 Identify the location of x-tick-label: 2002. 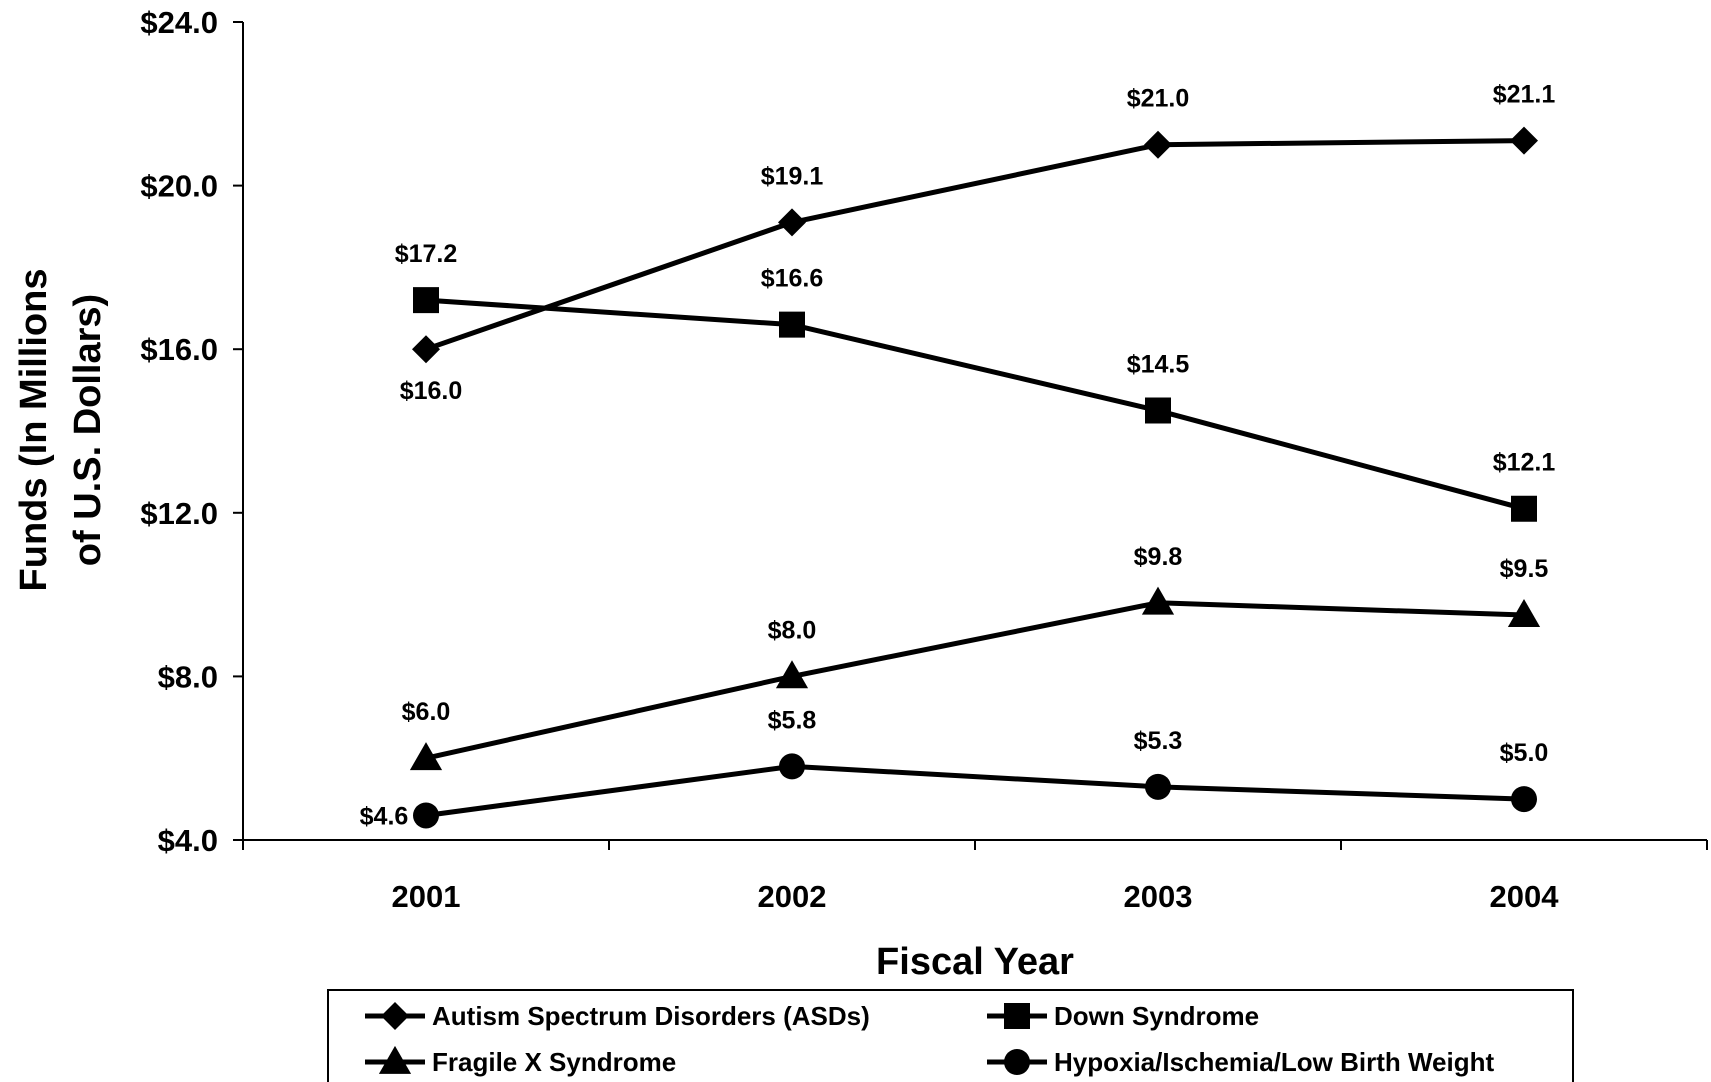
(792, 896).